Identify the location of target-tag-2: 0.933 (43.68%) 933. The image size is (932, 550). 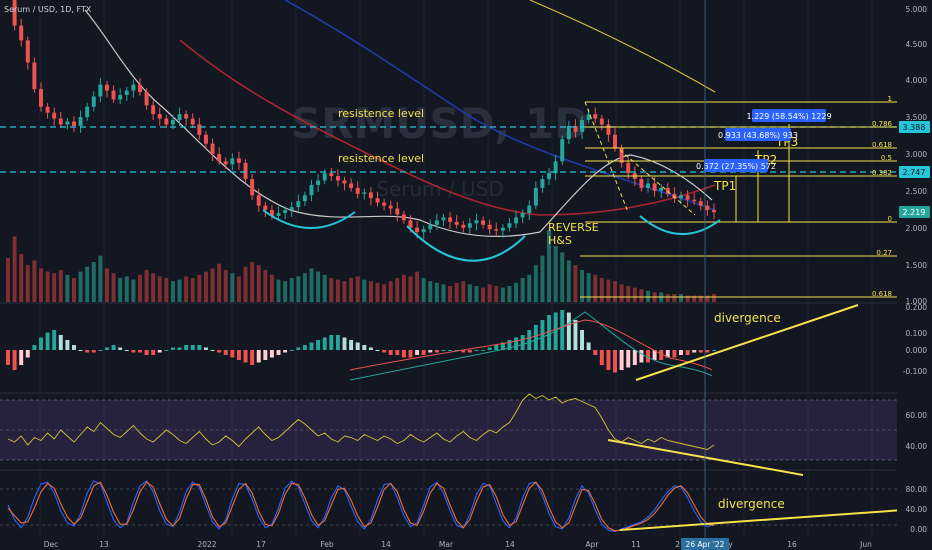
(758, 134).